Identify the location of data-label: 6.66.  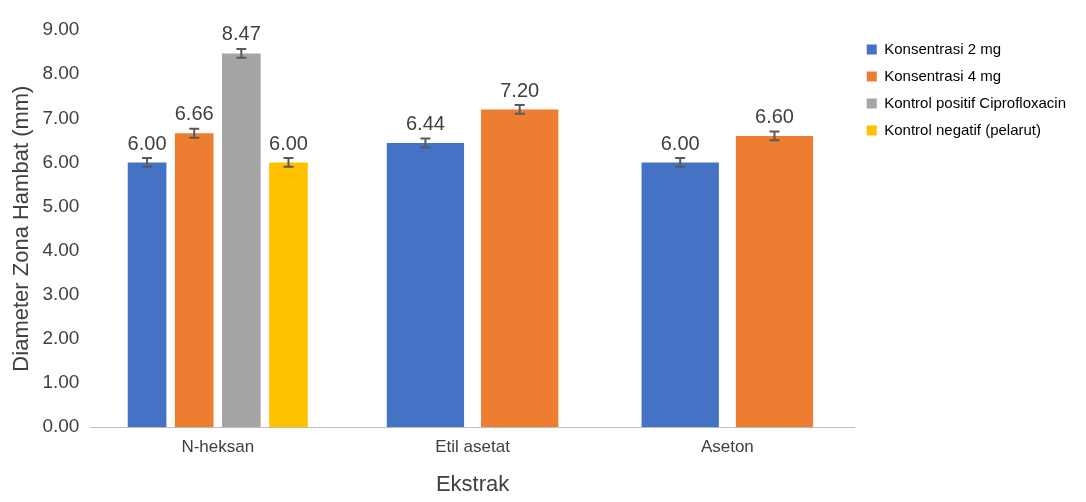
(194, 113).